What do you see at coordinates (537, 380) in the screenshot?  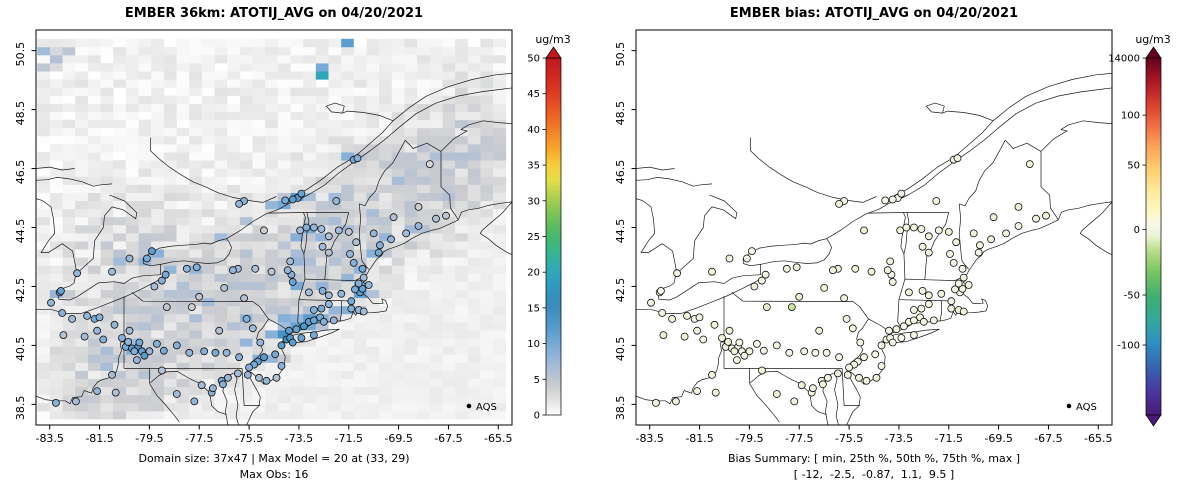 I see `svg-text: 5` at bounding box center [537, 380].